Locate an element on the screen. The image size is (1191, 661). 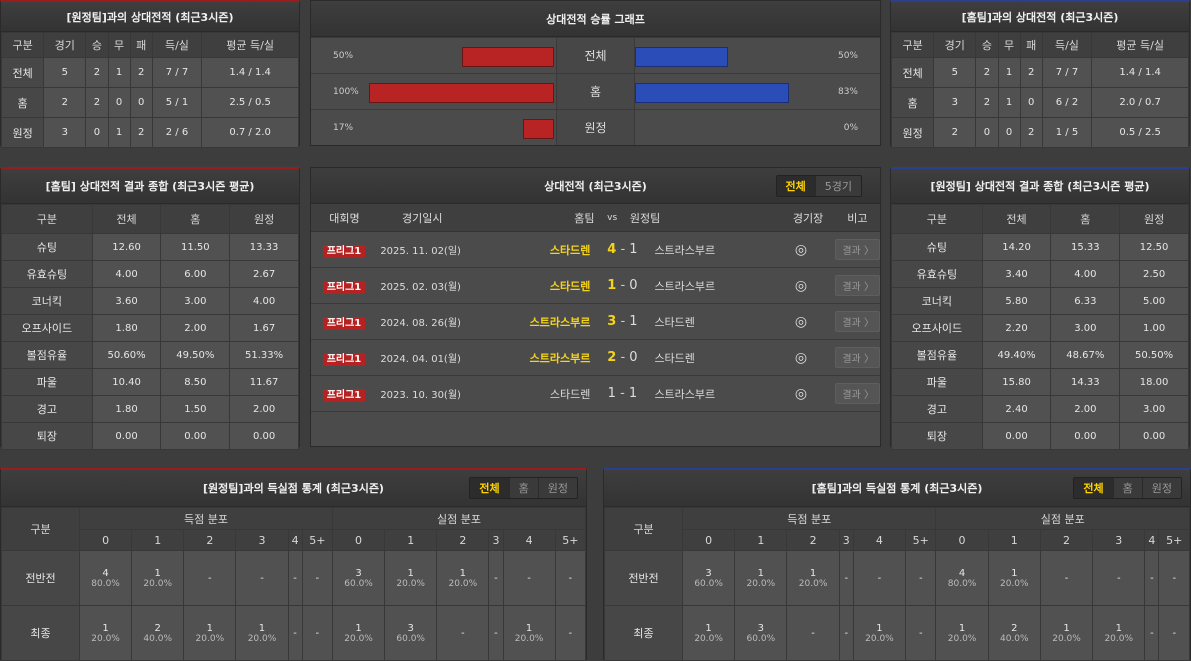
score: 4 - 1 is located at coordinates (622, 249).